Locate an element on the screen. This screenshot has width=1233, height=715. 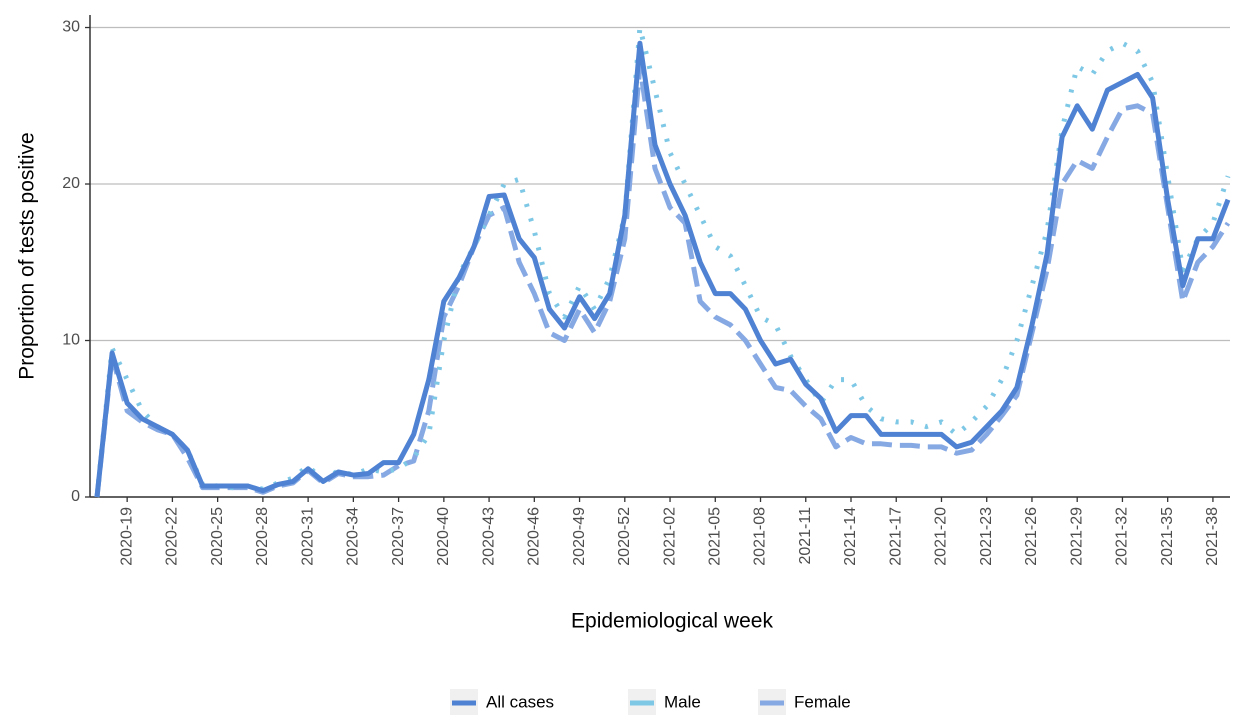
x-axis-title: Epidemiological week is located at coordinates (672, 621).